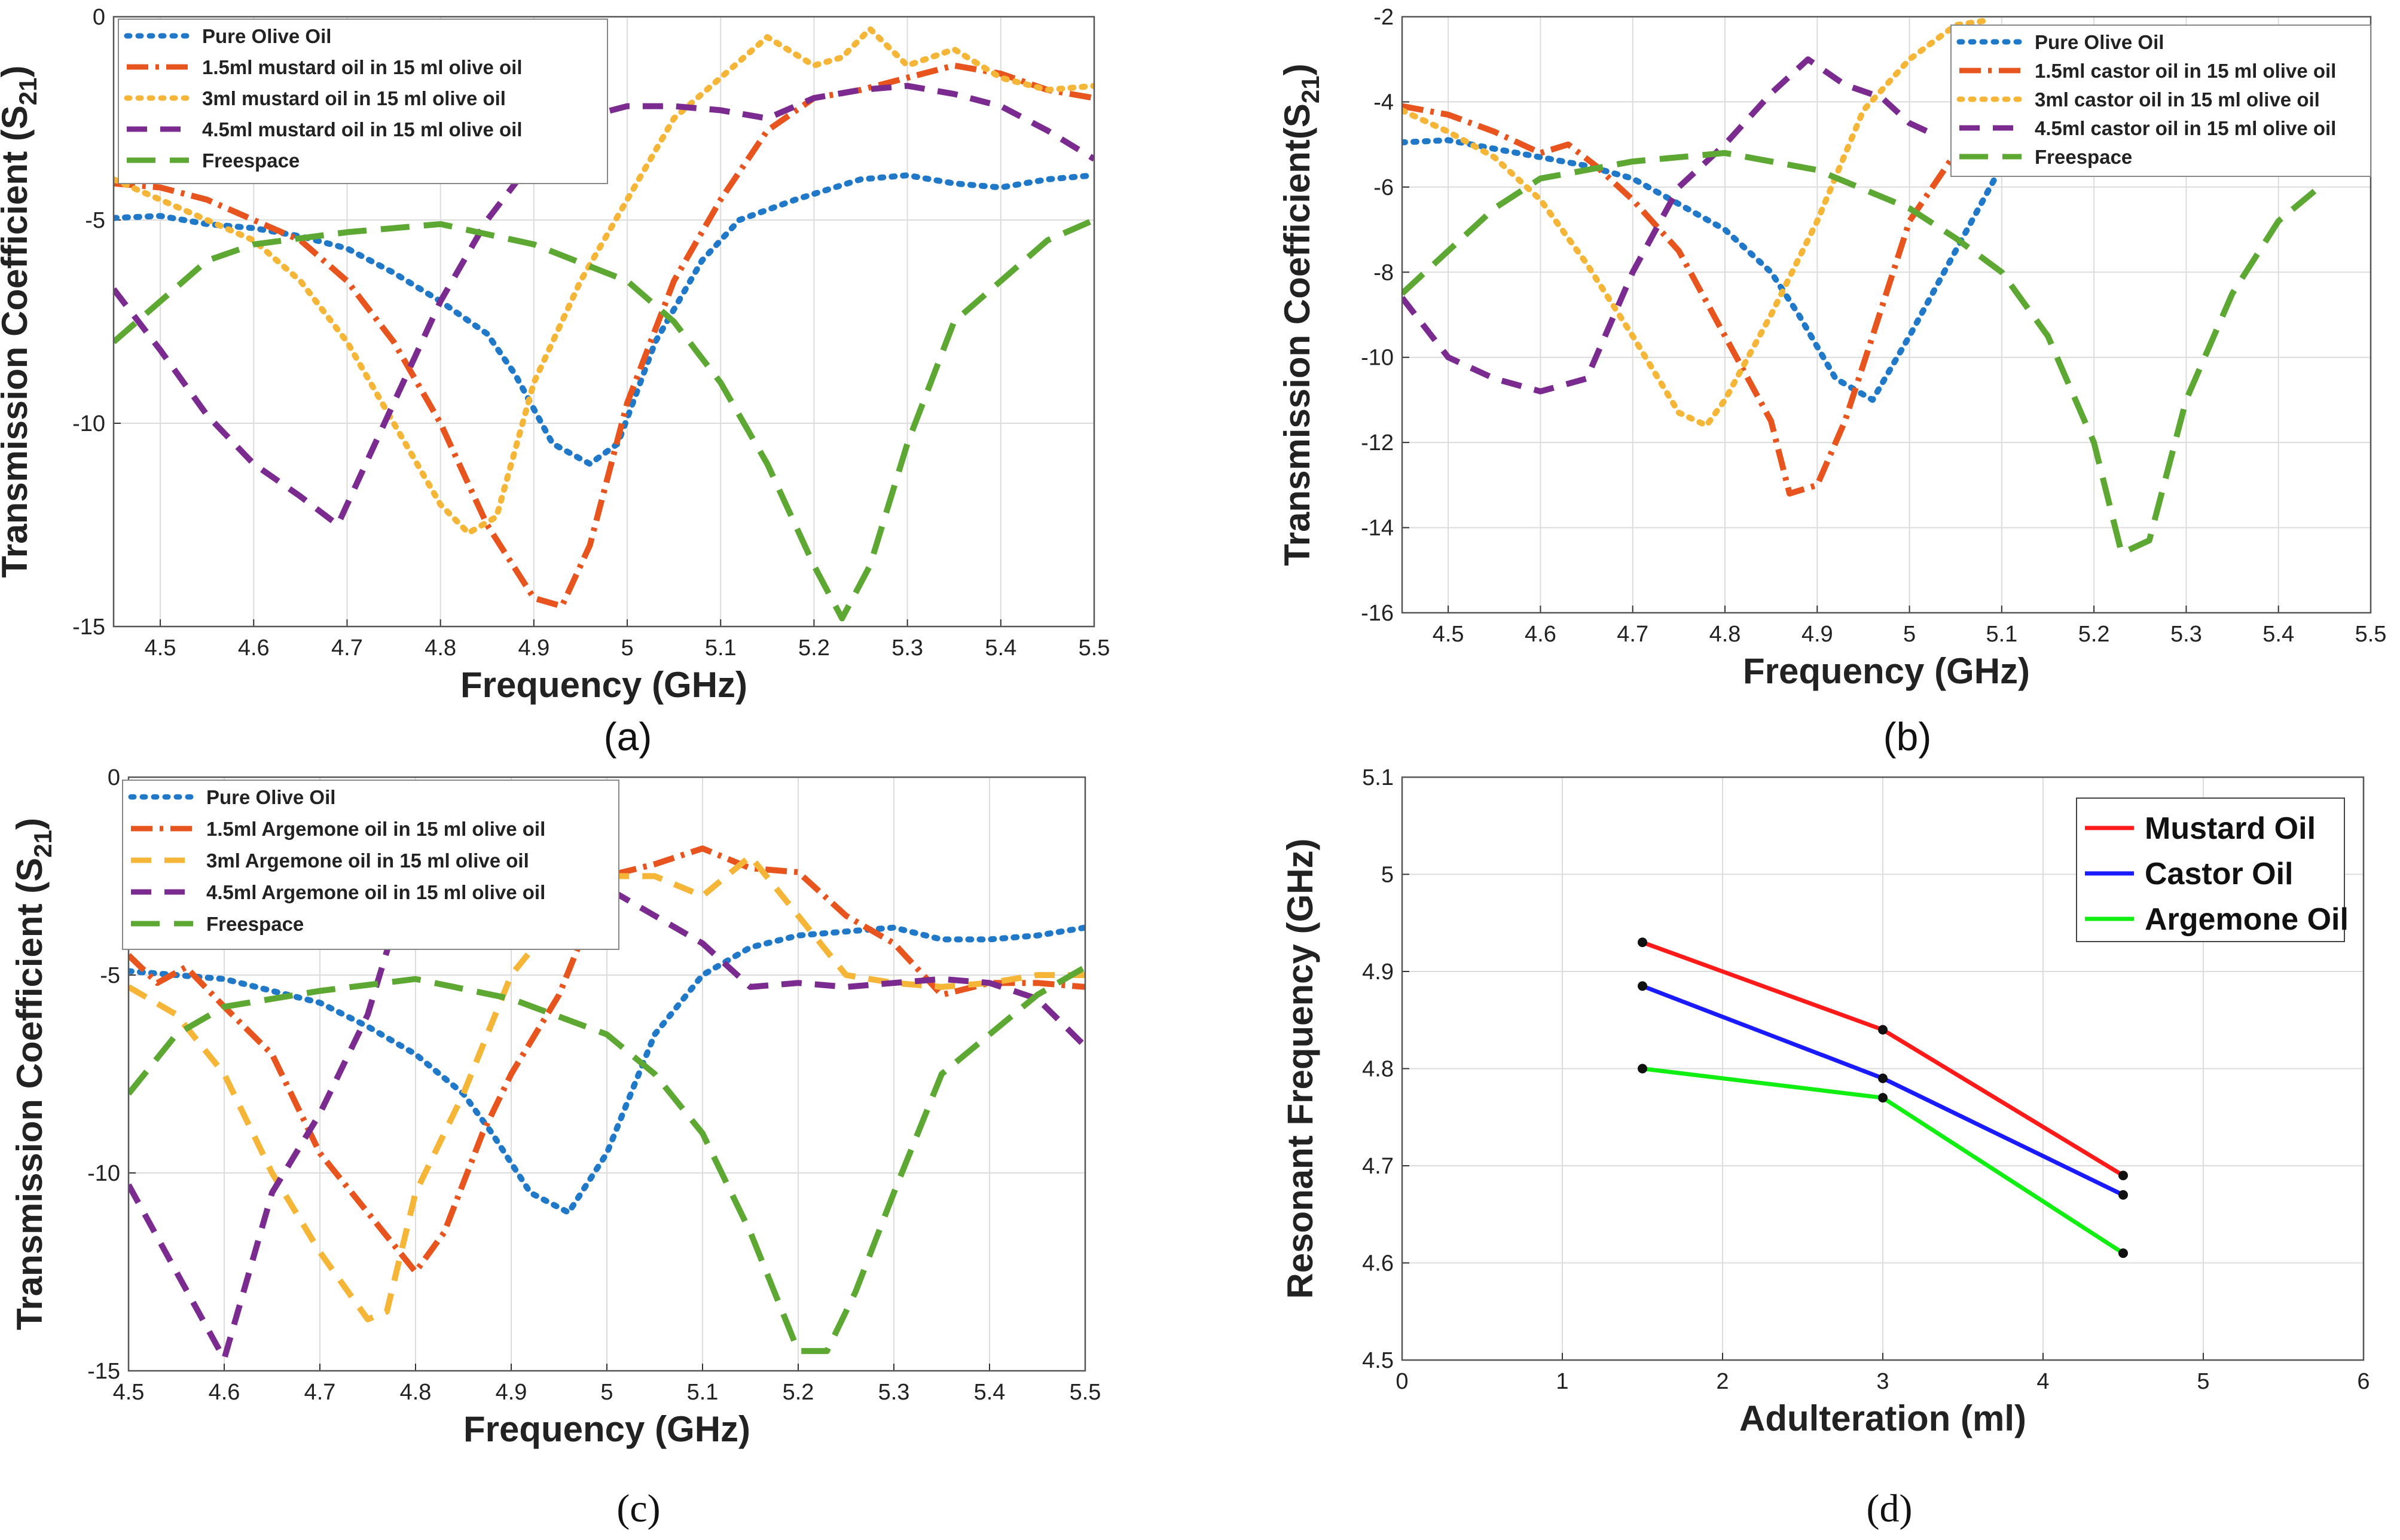 This screenshot has width=2400, height=1540. I want to click on y-tick-label: -2, so click(1383, 17).